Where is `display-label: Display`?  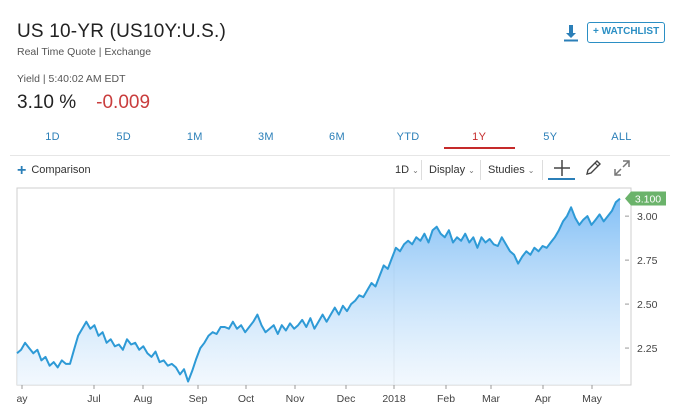 display-label: Display is located at coordinates (447, 170).